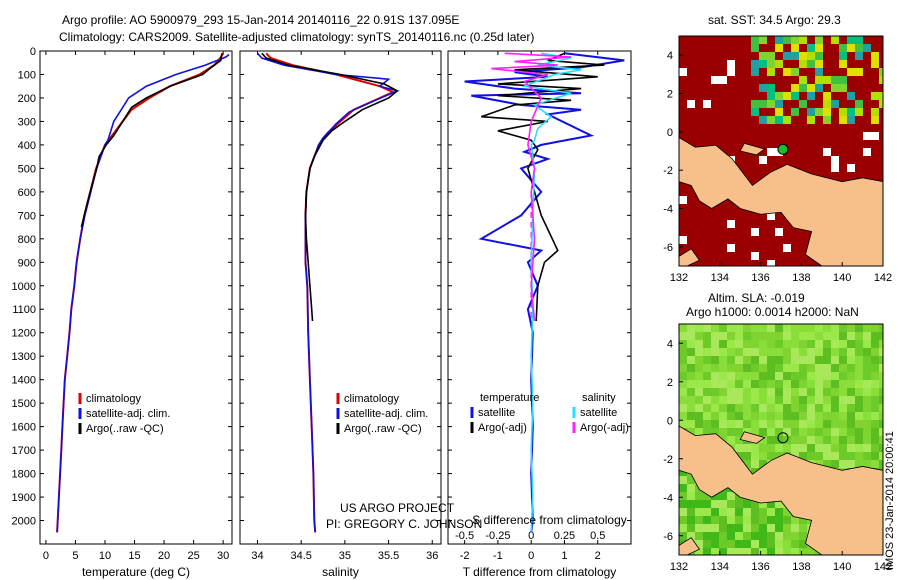 This screenshot has height=580, width=900. I want to click on legend-label: Argo(-adj), so click(502, 428).